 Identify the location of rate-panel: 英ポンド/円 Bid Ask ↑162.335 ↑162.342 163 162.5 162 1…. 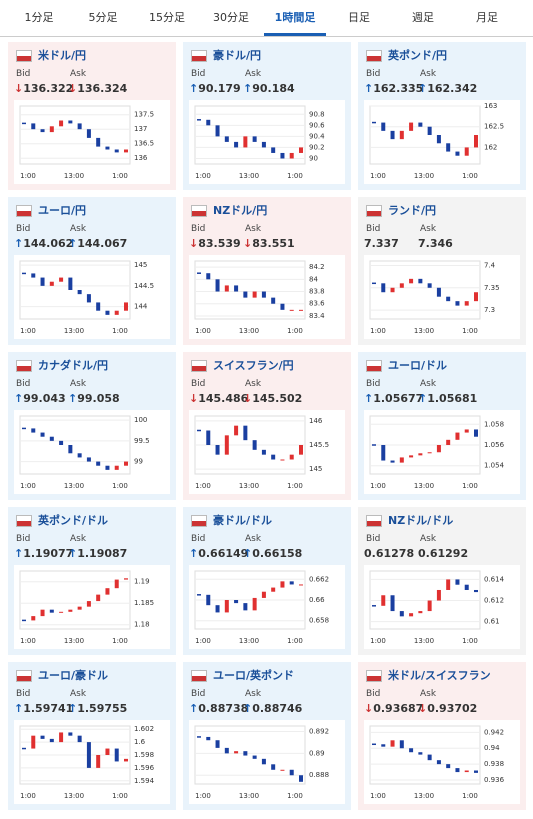
(442, 116).